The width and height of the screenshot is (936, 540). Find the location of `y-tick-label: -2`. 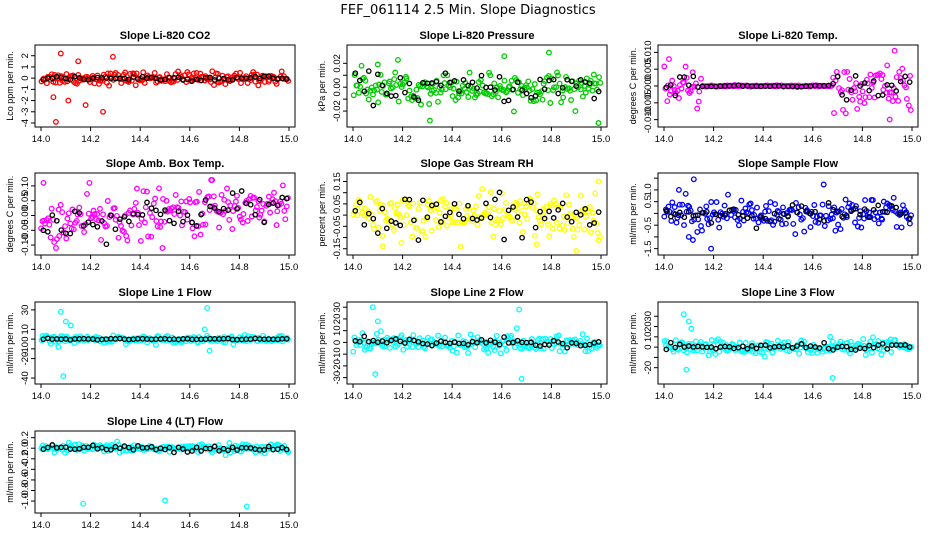

y-tick-label: -2 is located at coordinates (25, 100).